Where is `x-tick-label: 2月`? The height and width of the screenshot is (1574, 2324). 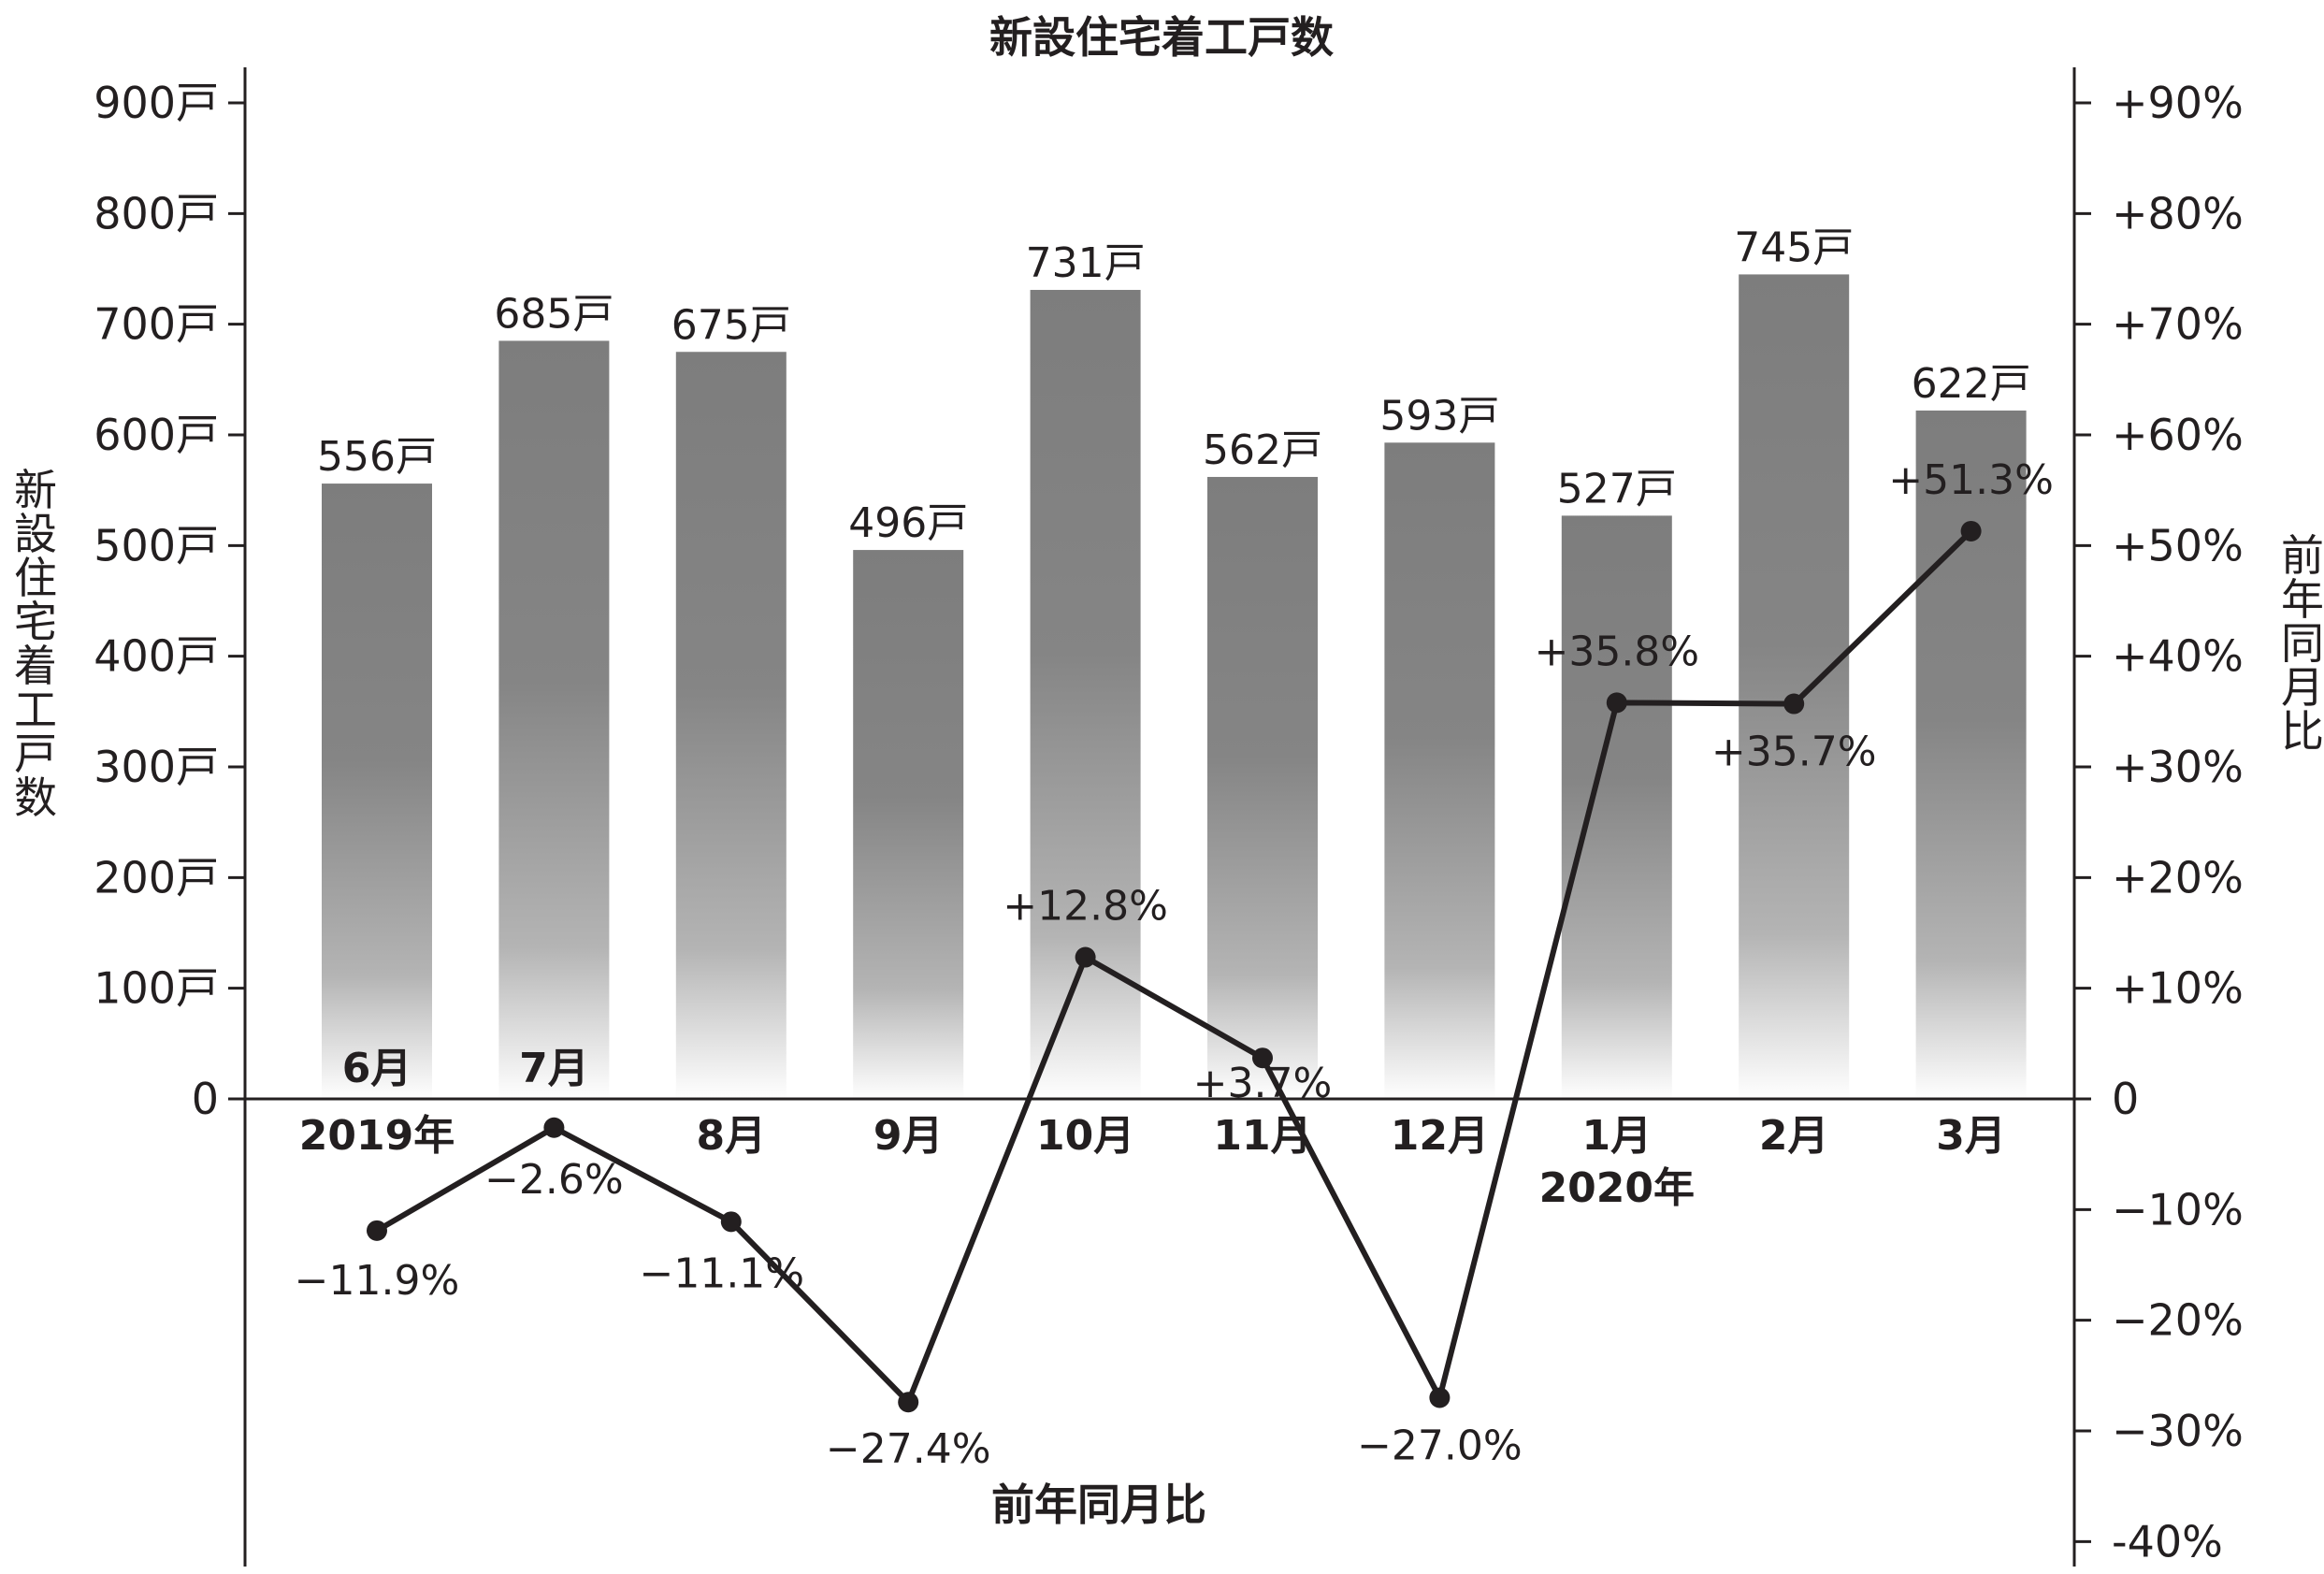
x-tick-label: 2月 is located at coordinates (1794, 1136).